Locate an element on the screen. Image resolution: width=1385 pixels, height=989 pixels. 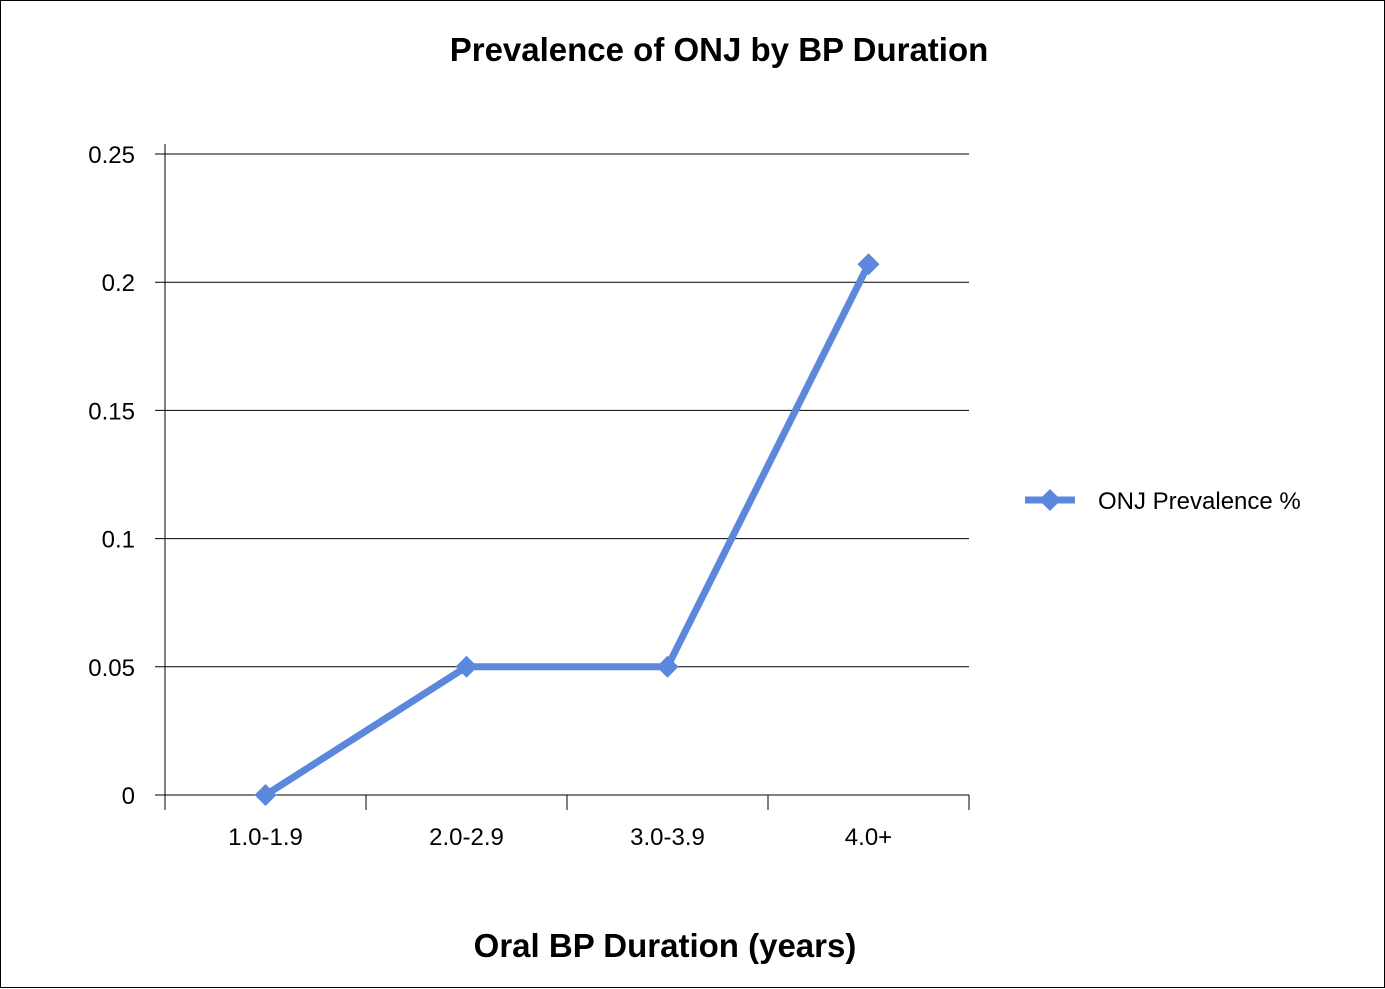
y-tick-labels: 0 0.05 0.1 0.15 0.2 0.25 is located at coordinates (111, 476).